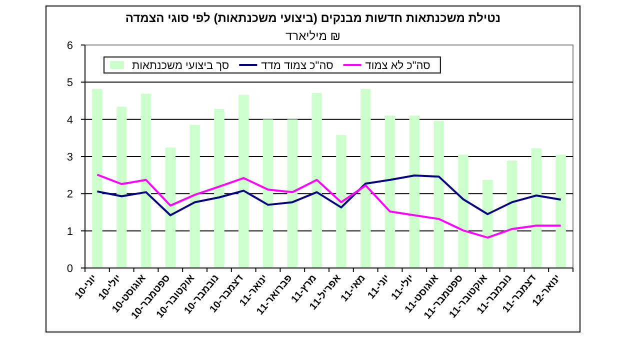 This screenshot has width=629, height=338. I want to click on x-tick-label: יוני-10, so click(86, 287).